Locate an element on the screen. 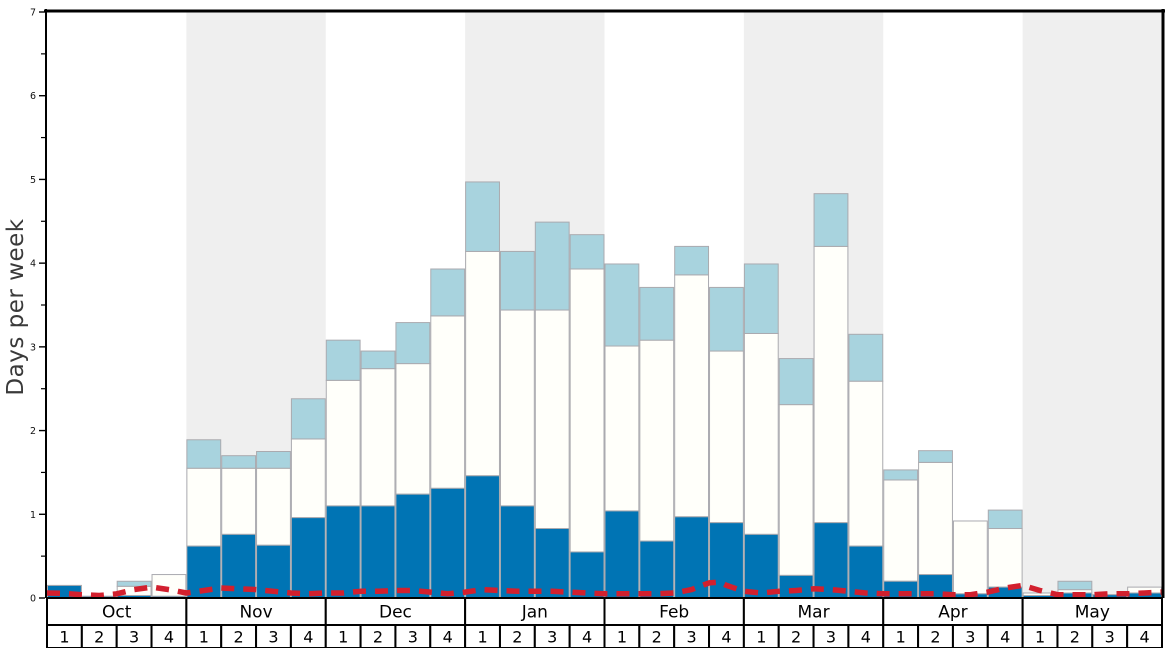 This screenshot has width=1168, height=648. y-tick-label: 4 is located at coordinates (33, 264).